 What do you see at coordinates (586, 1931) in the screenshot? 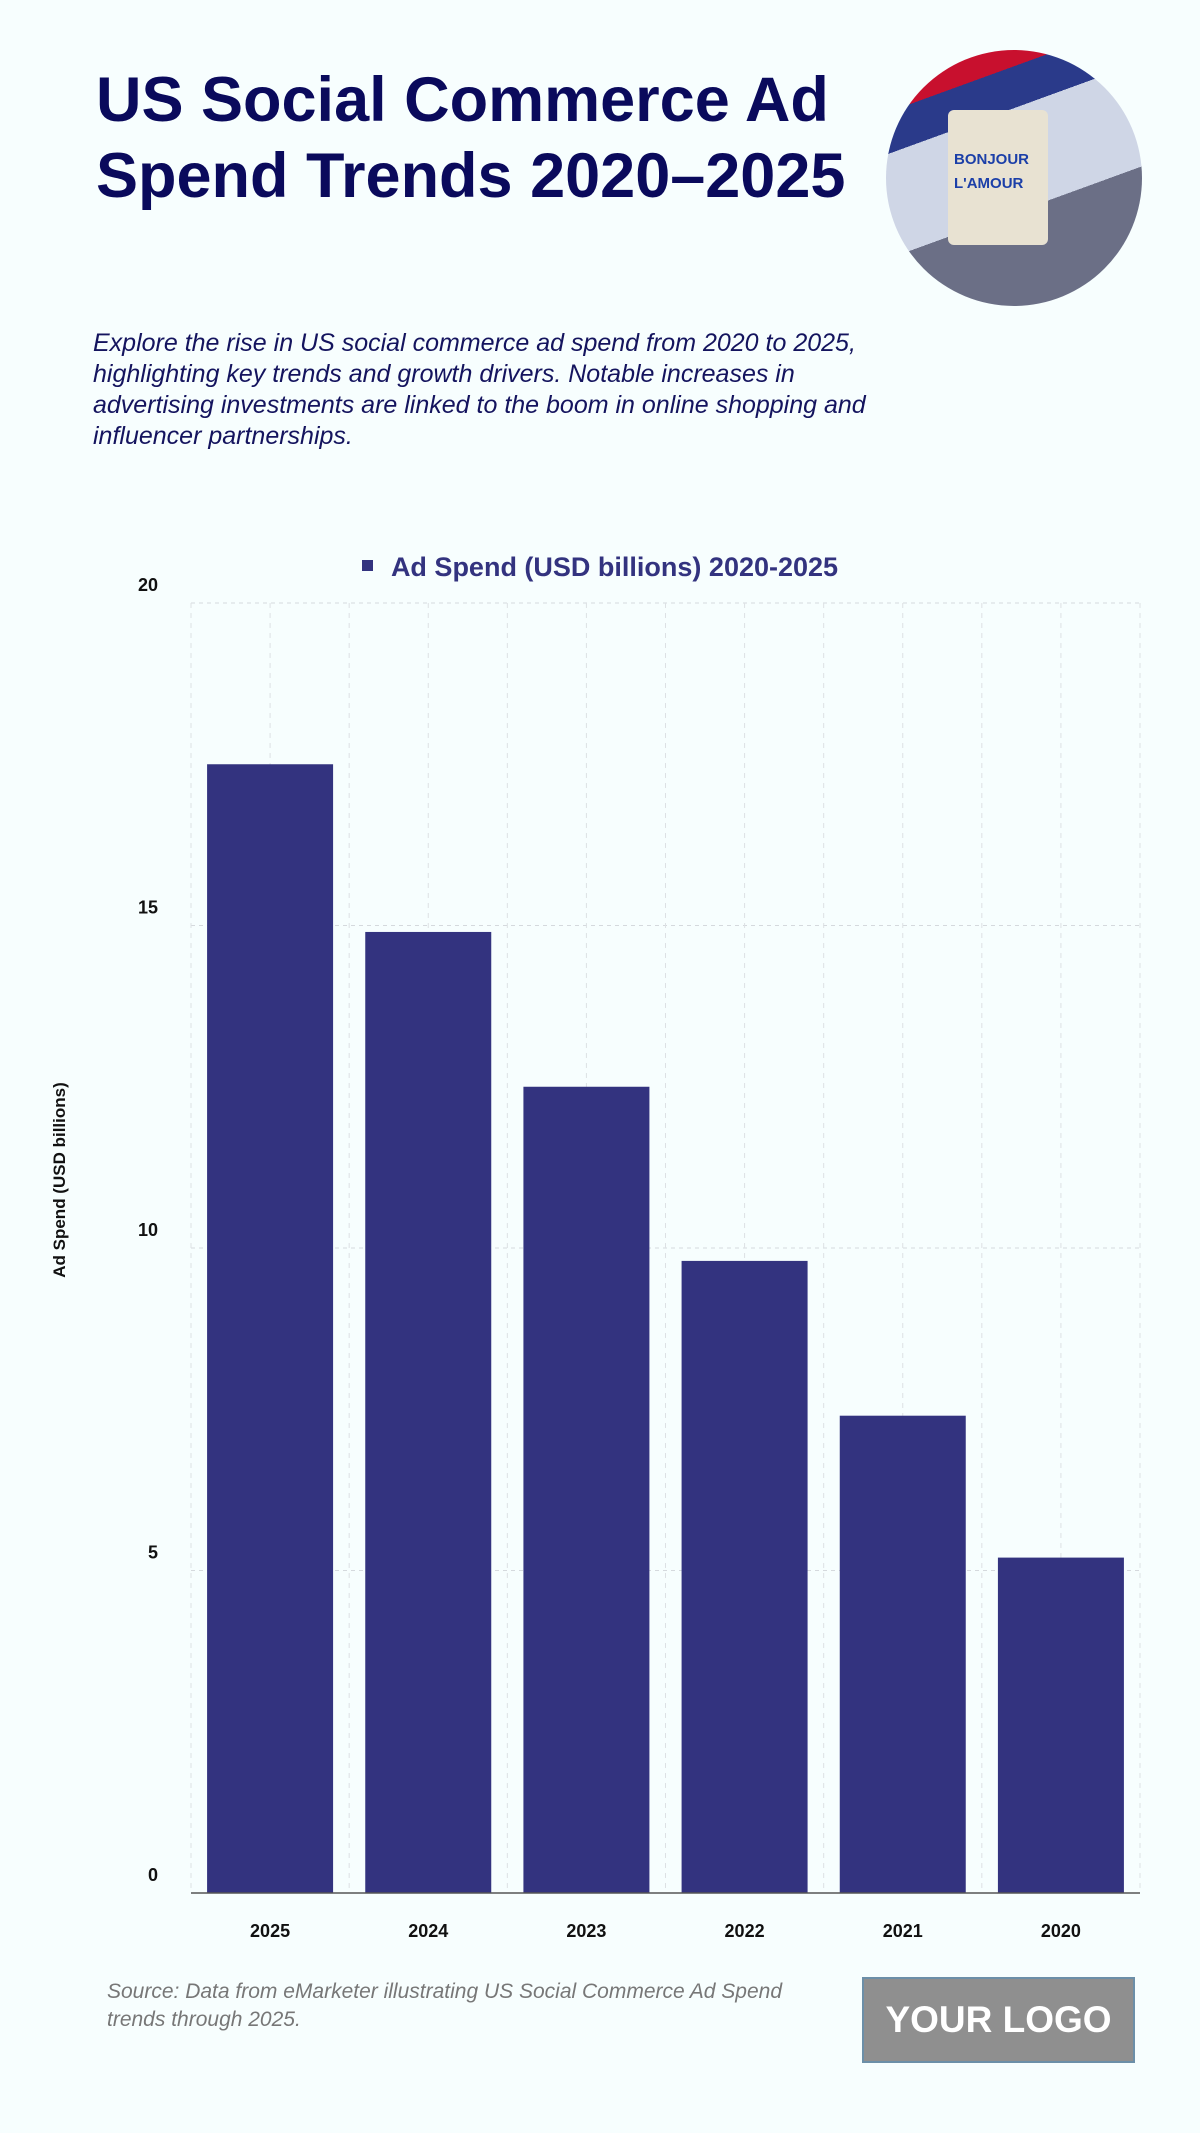
I see `x-tick-label: 2023` at bounding box center [586, 1931].